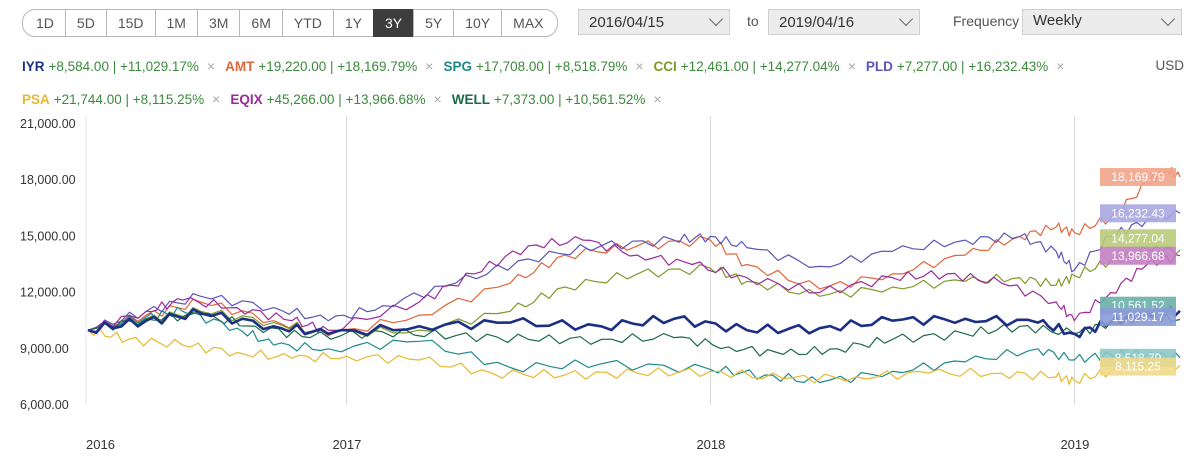 The width and height of the screenshot is (1200, 464). Describe the element at coordinates (353, 23) in the screenshot. I see `range-button-1y: 1Y` at that location.